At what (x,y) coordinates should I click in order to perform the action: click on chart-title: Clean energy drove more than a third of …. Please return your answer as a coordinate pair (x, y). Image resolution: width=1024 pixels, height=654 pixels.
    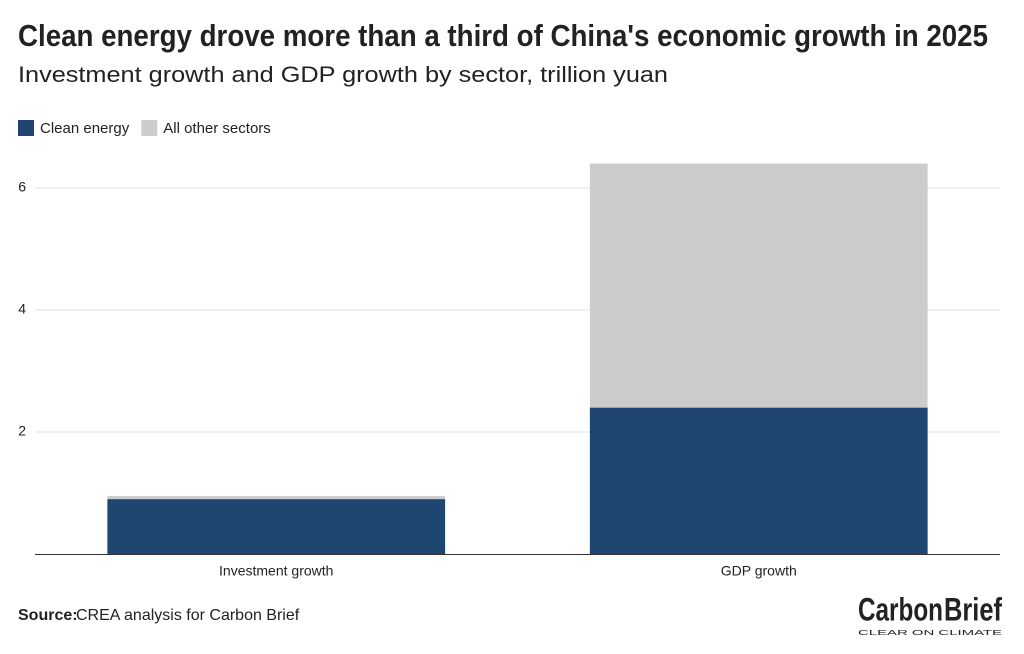
    Looking at the image, I should click on (503, 35).